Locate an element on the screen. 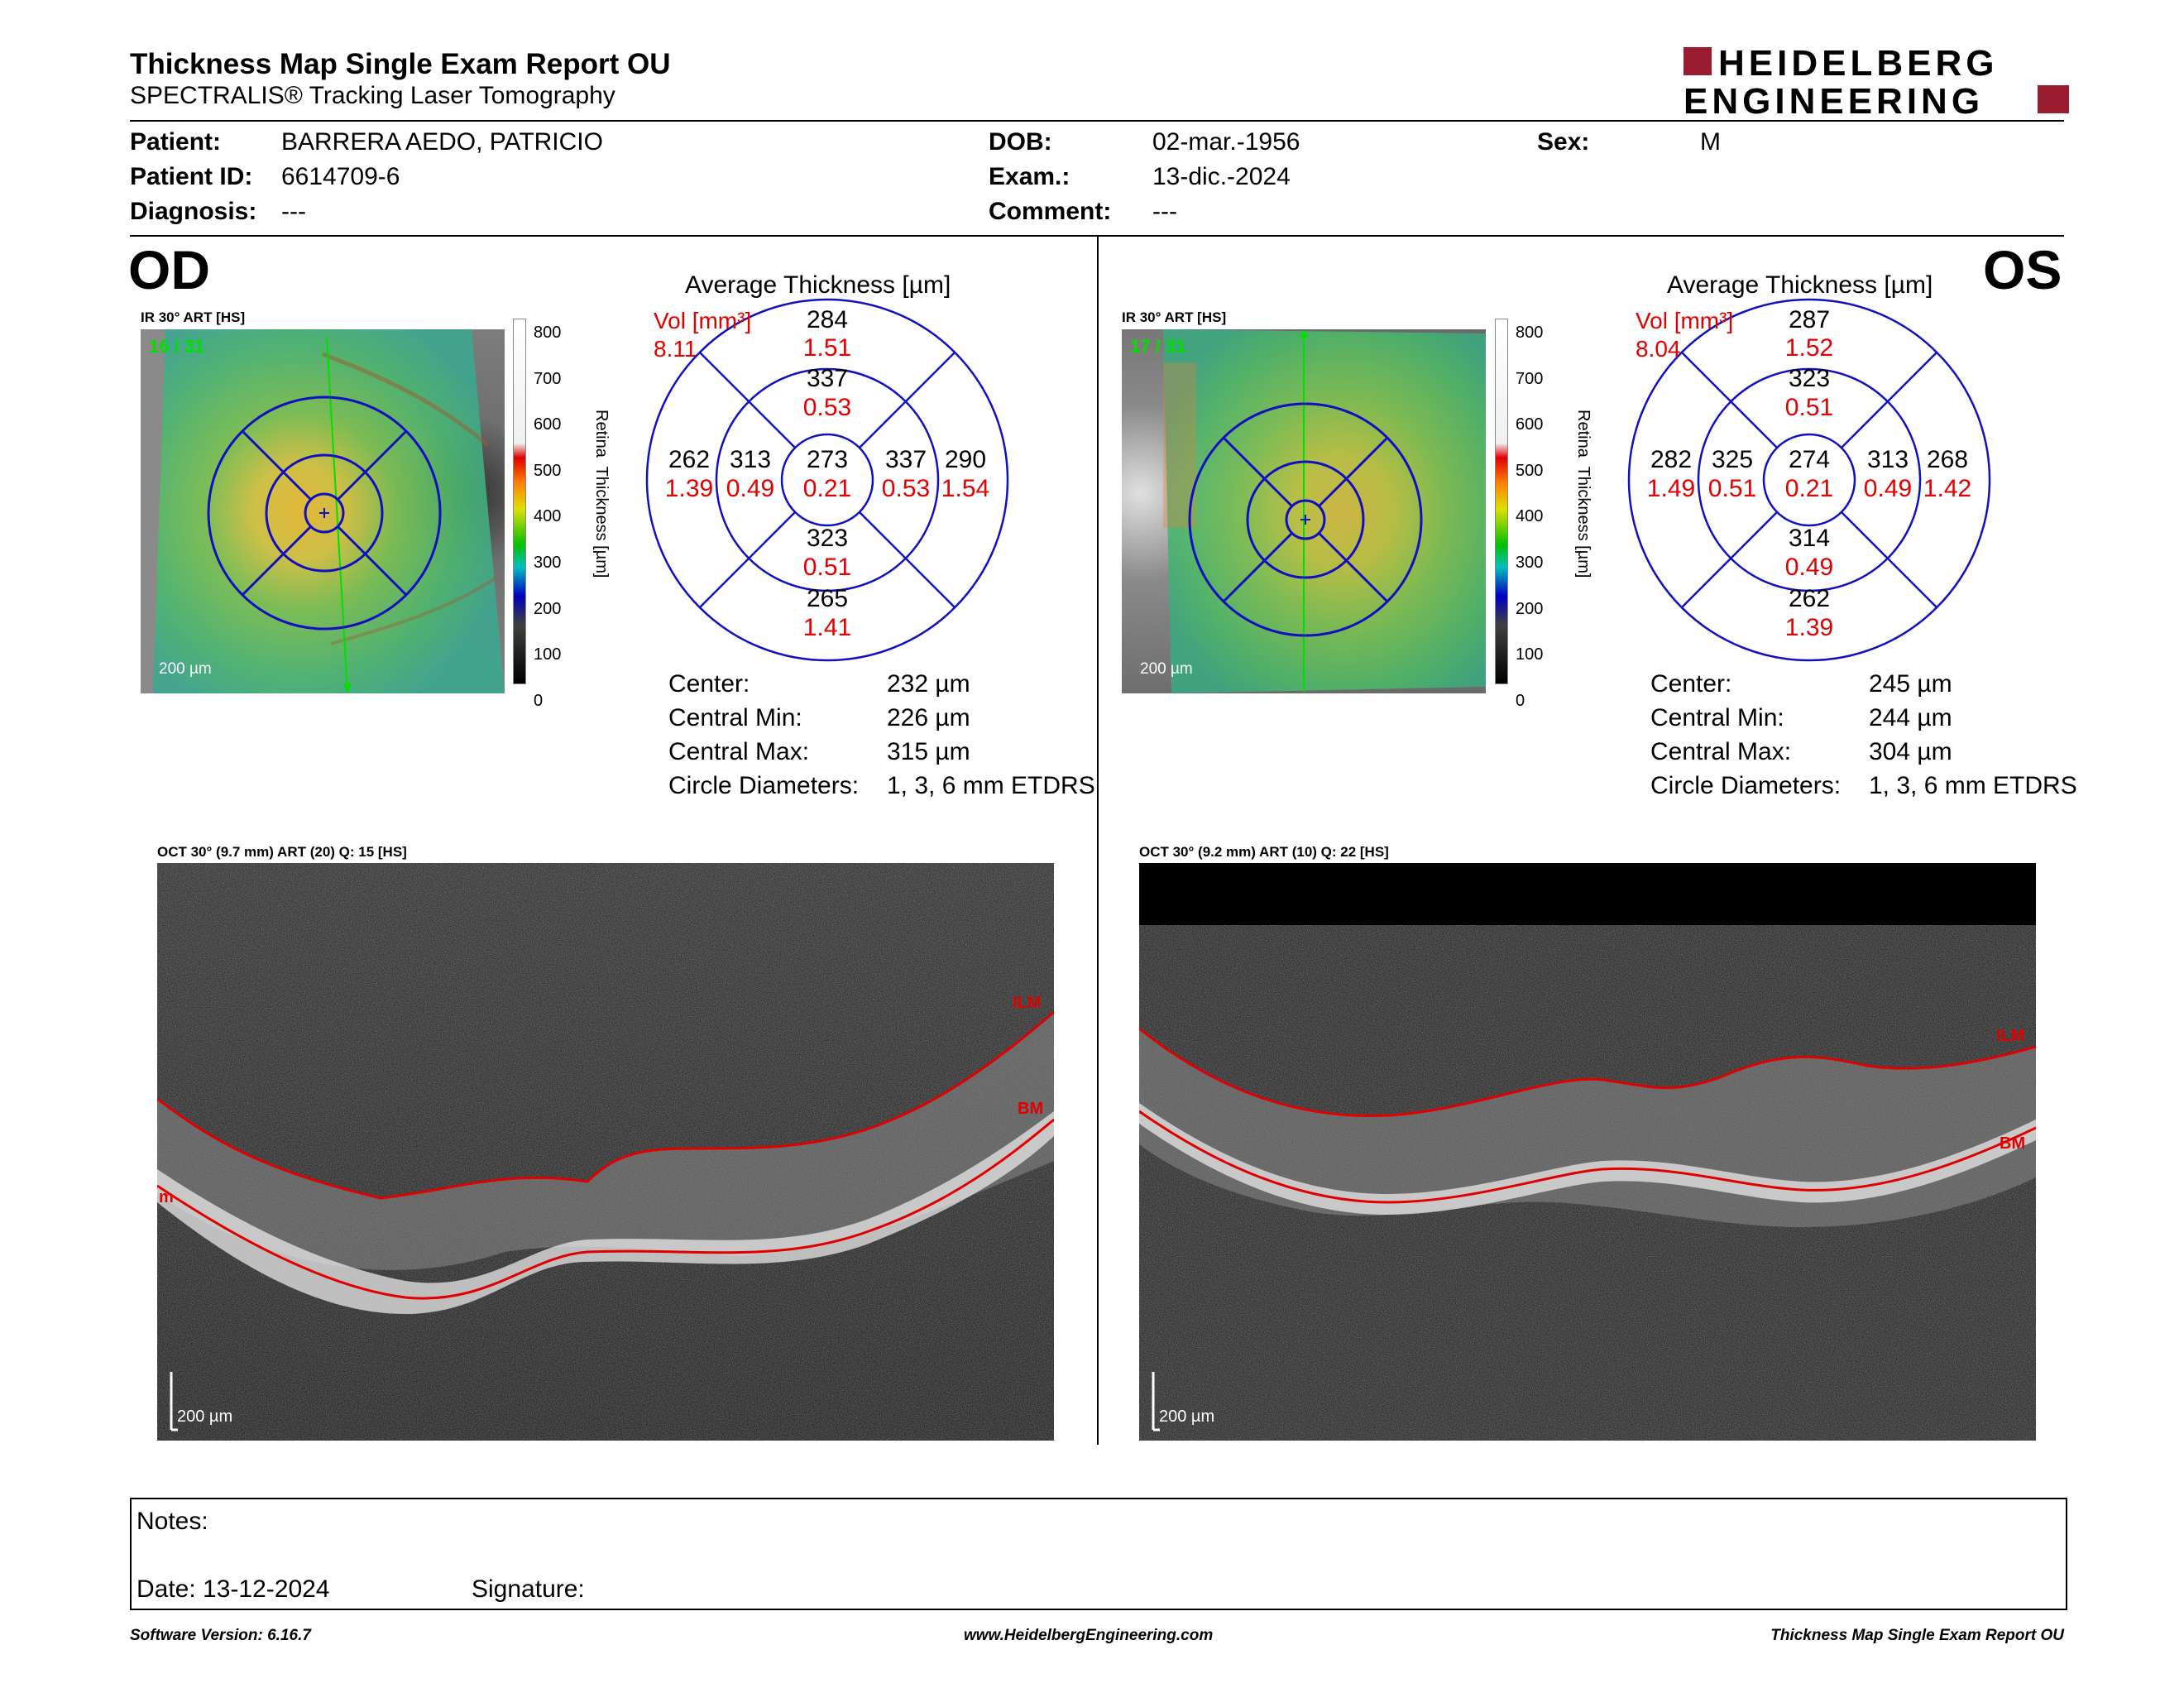  os-thickness-map: 17 / 31 200 µm is located at coordinates (1304, 511).